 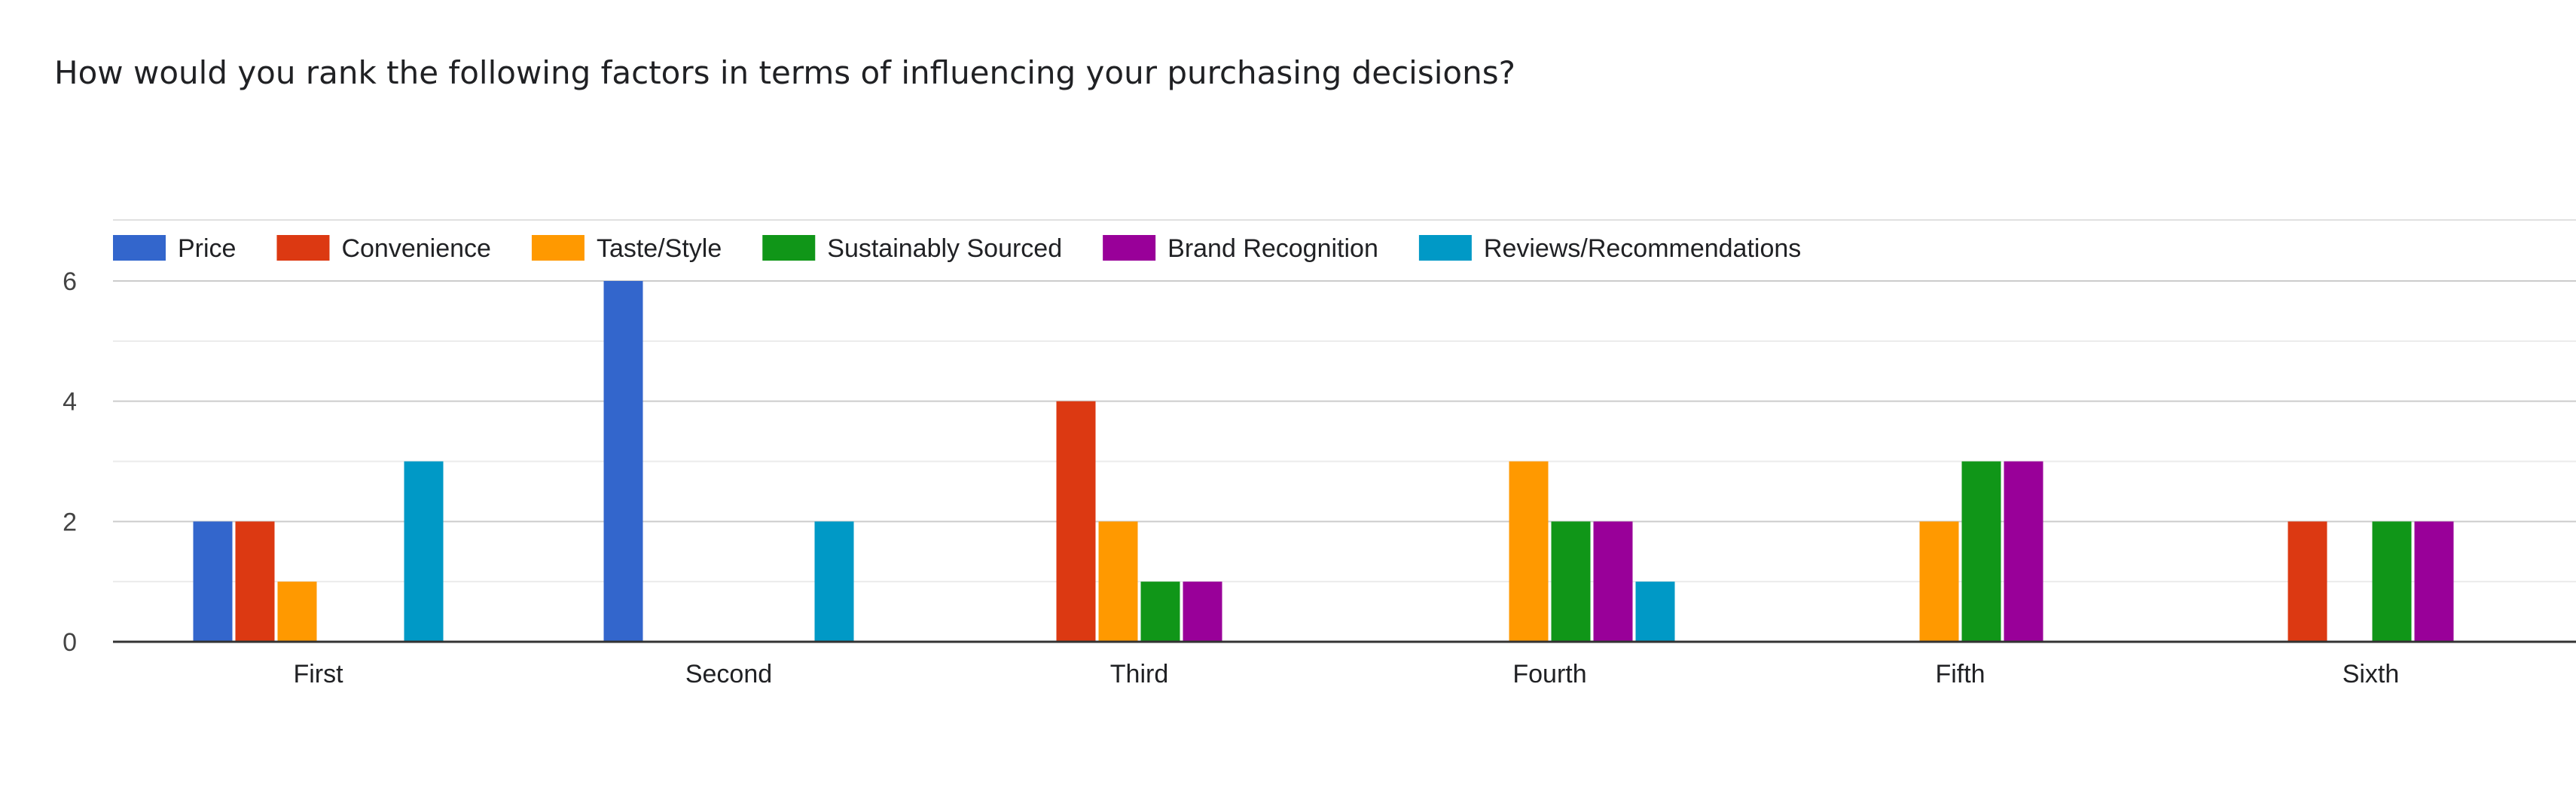 I want to click on legend-label: Brand Recognition, so click(x=1272, y=248).